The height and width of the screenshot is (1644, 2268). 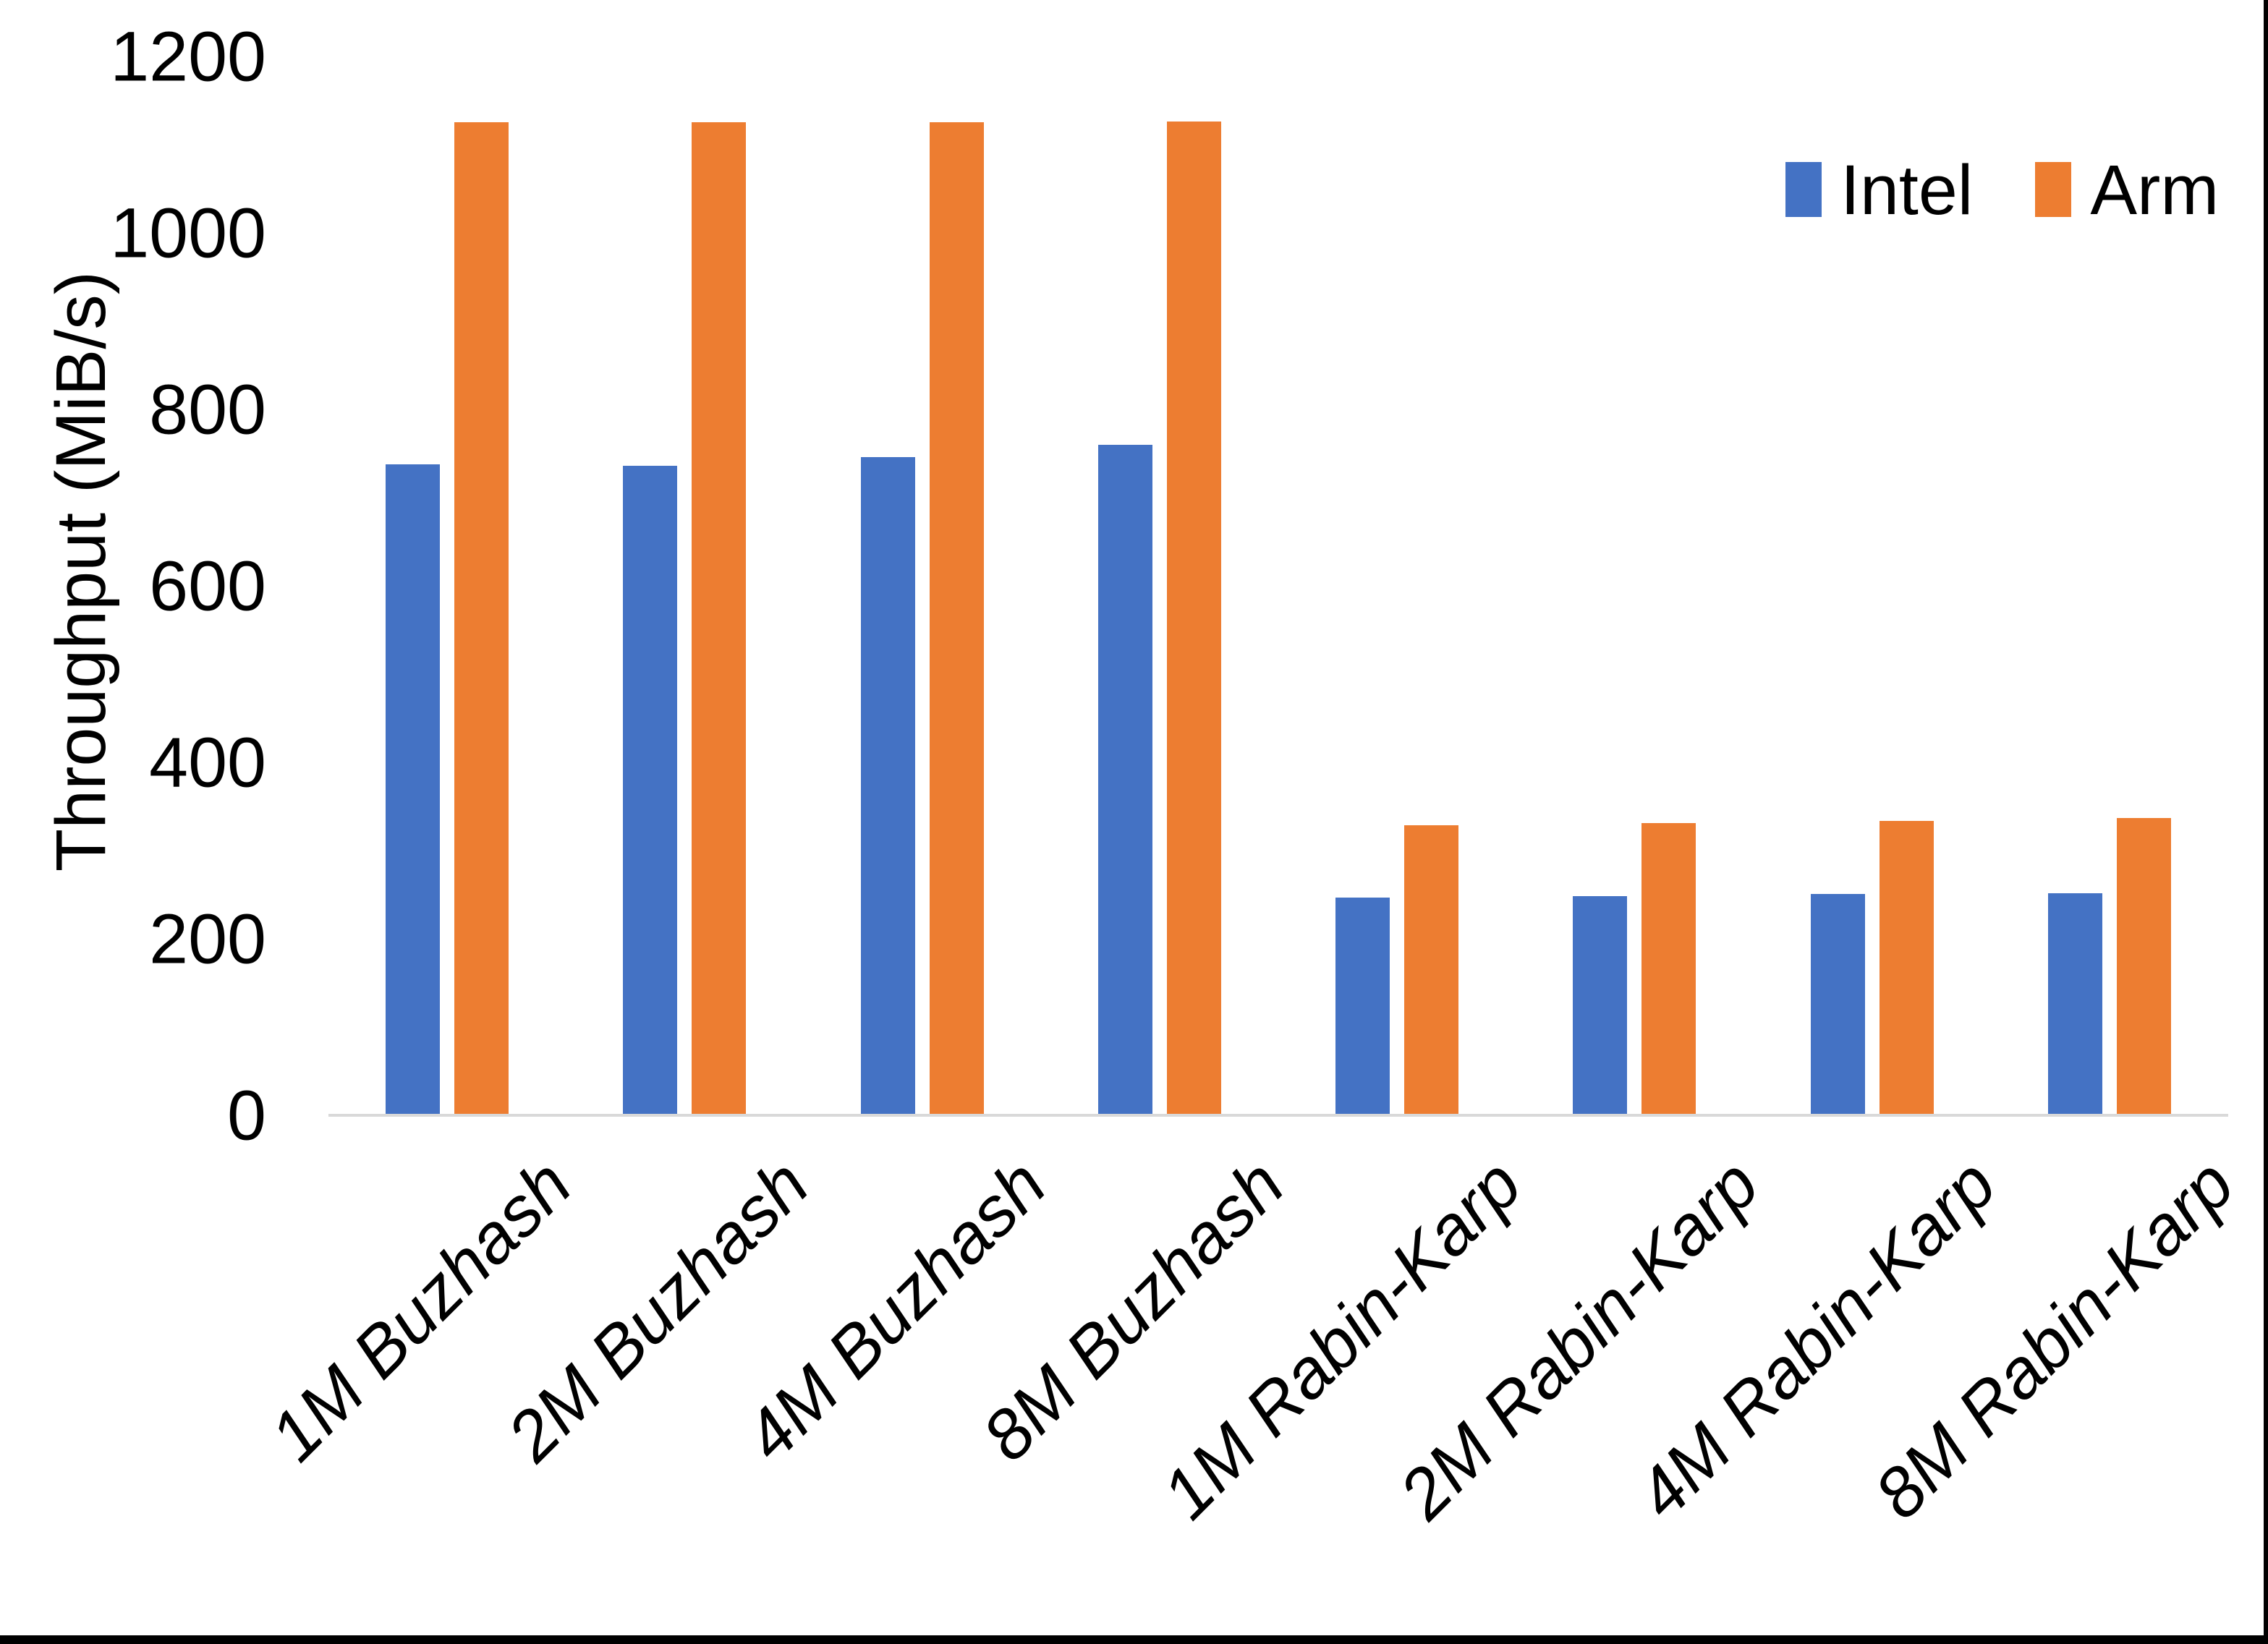 What do you see at coordinates (1193, 618) in the screenshot?
I see `bar-arm-8m-buzhash` at bounding box center [1193, 618].